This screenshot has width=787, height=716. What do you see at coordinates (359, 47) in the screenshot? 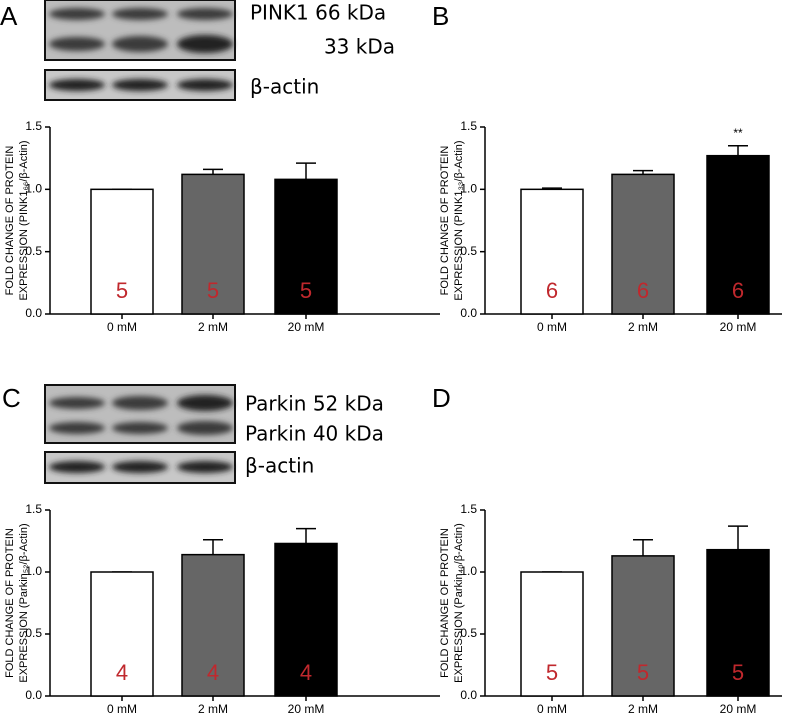
I see `blot-label: 33 kDa` at bounding box center [359, 47].